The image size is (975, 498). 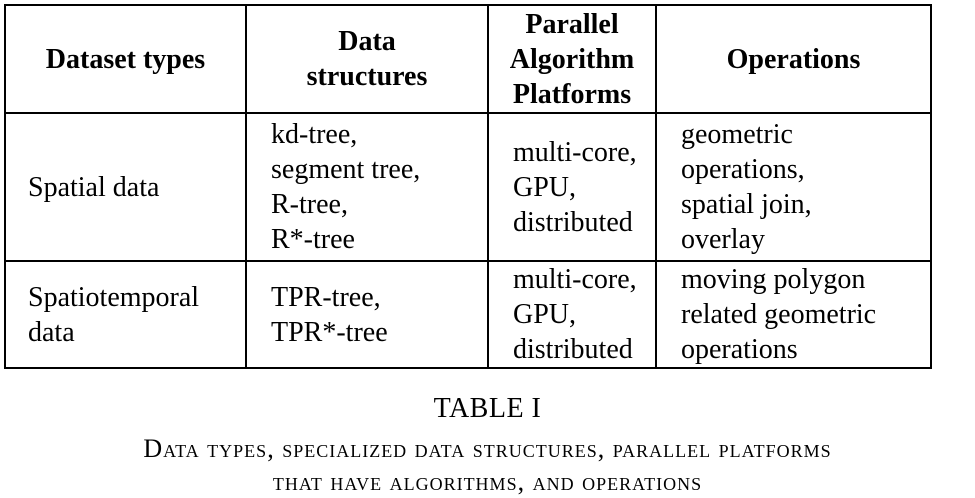 I want to click on caption-line: that have algorithms, and operations, so click(x=487, y=481).